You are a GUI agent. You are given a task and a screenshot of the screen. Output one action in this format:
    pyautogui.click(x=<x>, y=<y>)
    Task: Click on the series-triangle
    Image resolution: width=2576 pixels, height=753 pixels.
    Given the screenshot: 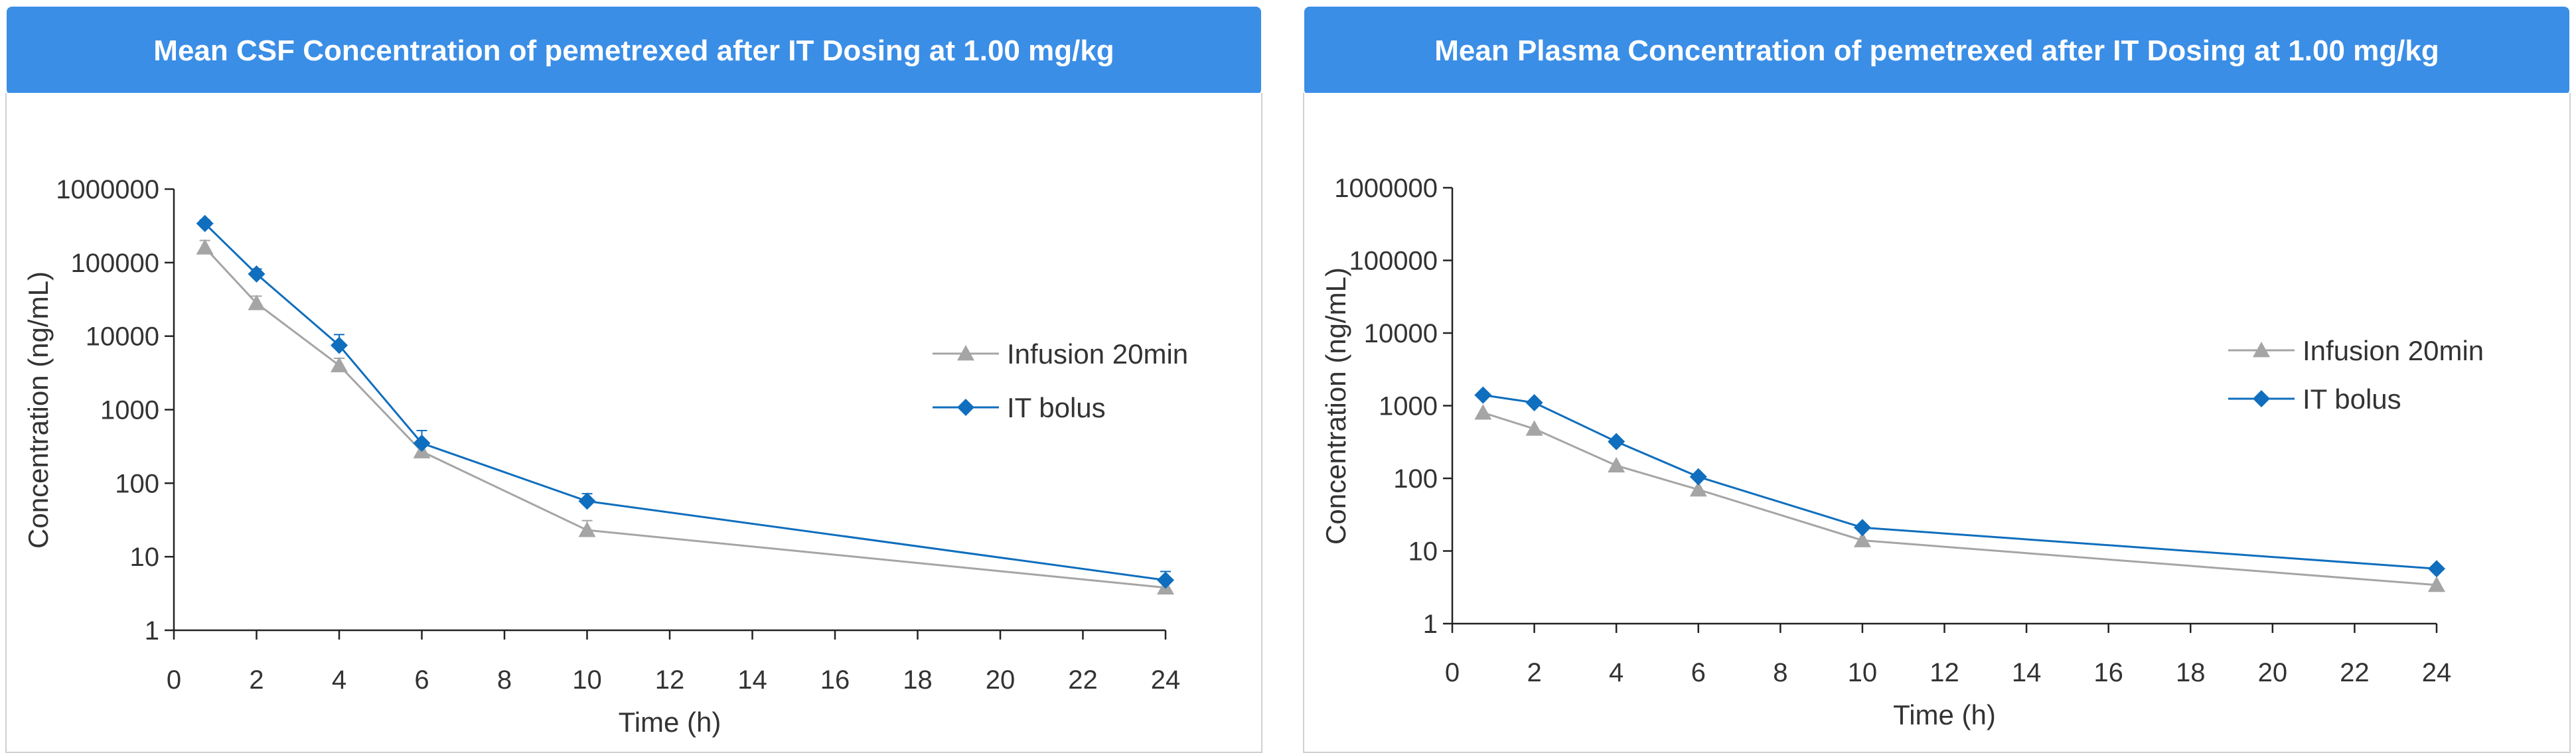 What is the action you would take?
    pyautogui.click(x=1959, y=498)
    